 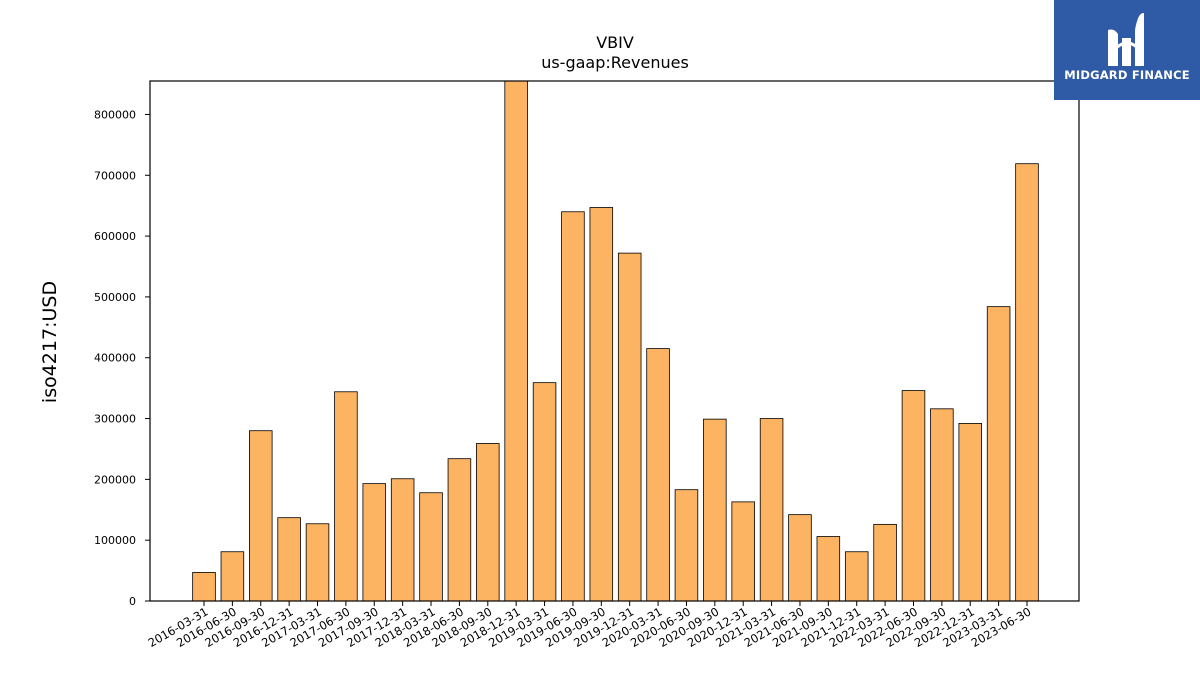 I want to click on midgard-finance-logo: MIDGARD FINANCE, so click(x=1127, y=50).